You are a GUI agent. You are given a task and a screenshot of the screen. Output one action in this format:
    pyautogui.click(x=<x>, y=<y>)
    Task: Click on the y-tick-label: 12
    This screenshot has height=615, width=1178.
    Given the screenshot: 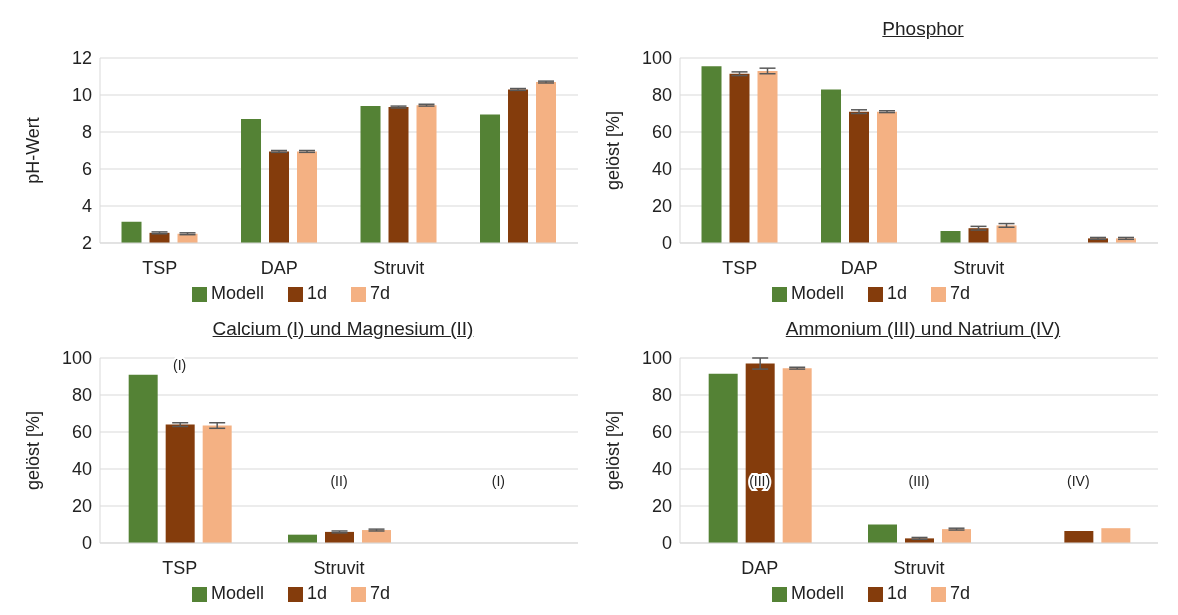 What is the action you would take?
    pyautogui.click(x=81, y=58)
    